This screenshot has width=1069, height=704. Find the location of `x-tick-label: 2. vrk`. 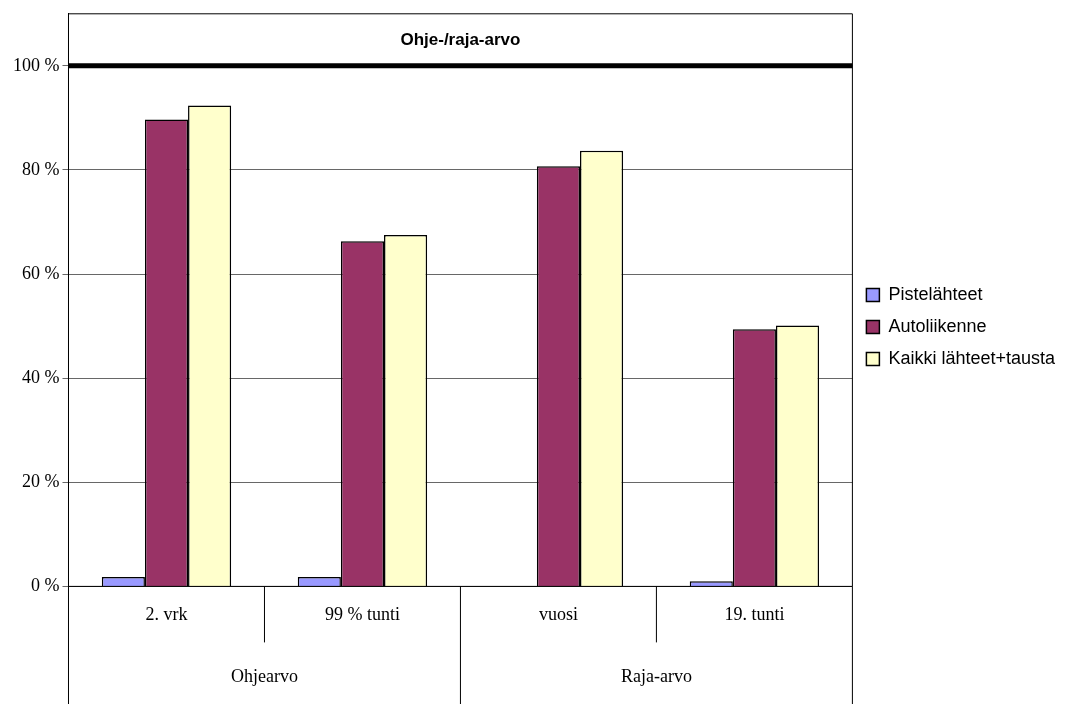

x-tick-label: 2. vrk is located at coordinates (166, 613).